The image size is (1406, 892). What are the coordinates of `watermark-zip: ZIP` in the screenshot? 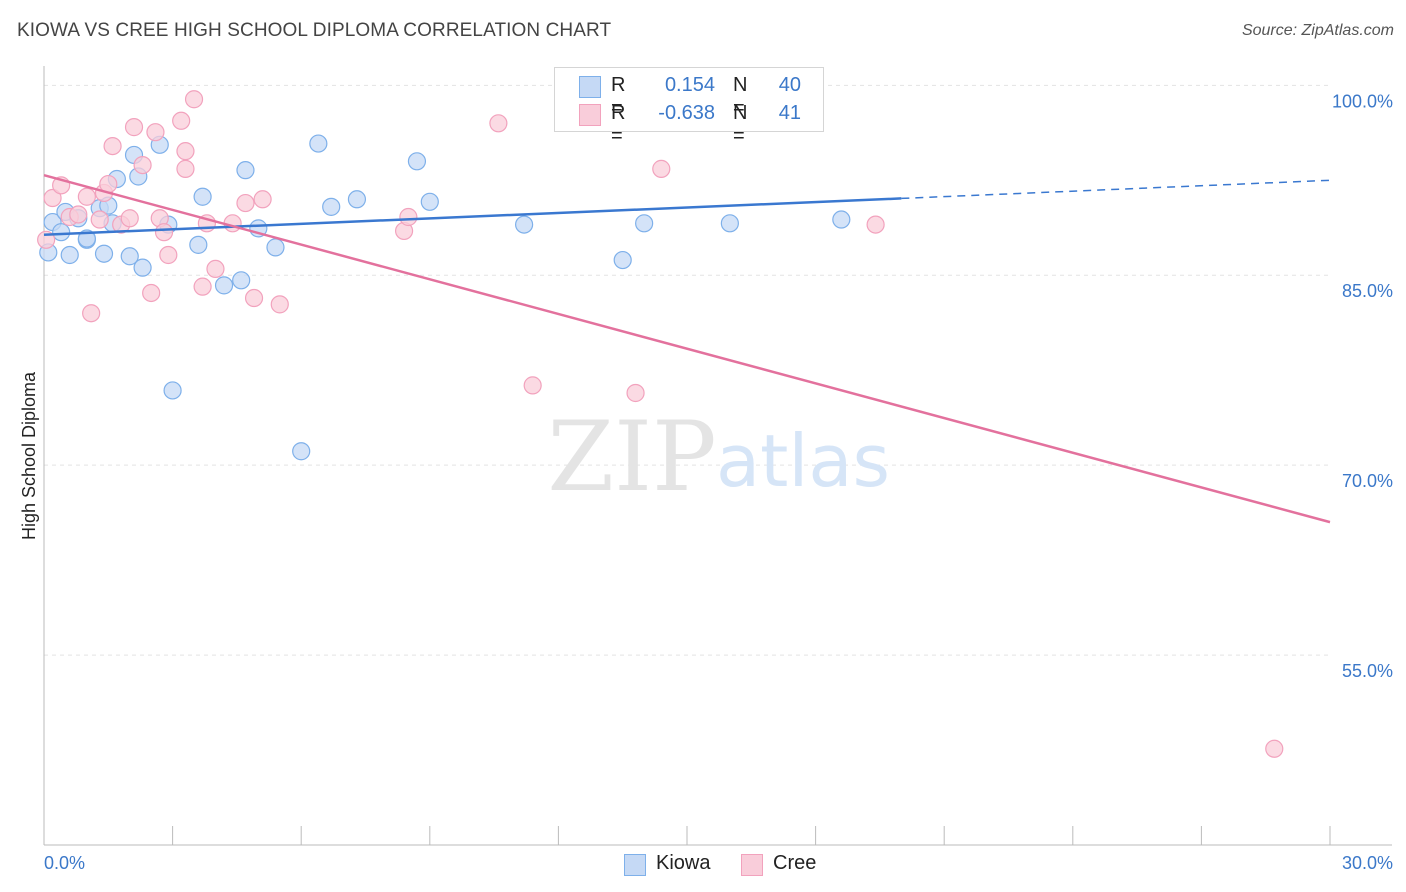 It's located at (631, 457).